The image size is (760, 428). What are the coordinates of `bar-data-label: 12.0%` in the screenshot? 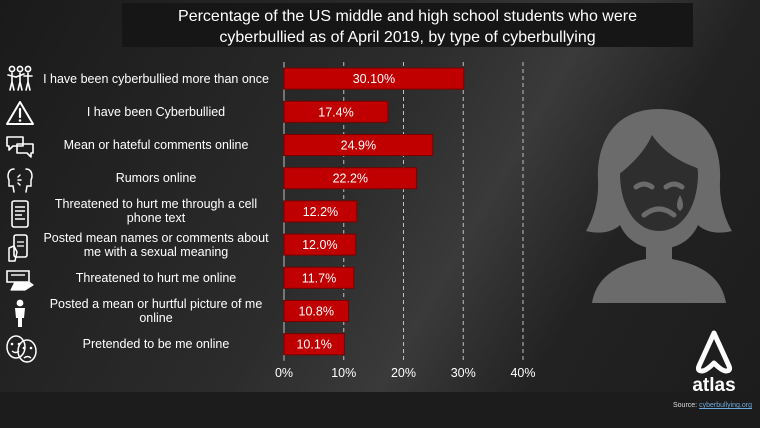 It's located at (319, 245).